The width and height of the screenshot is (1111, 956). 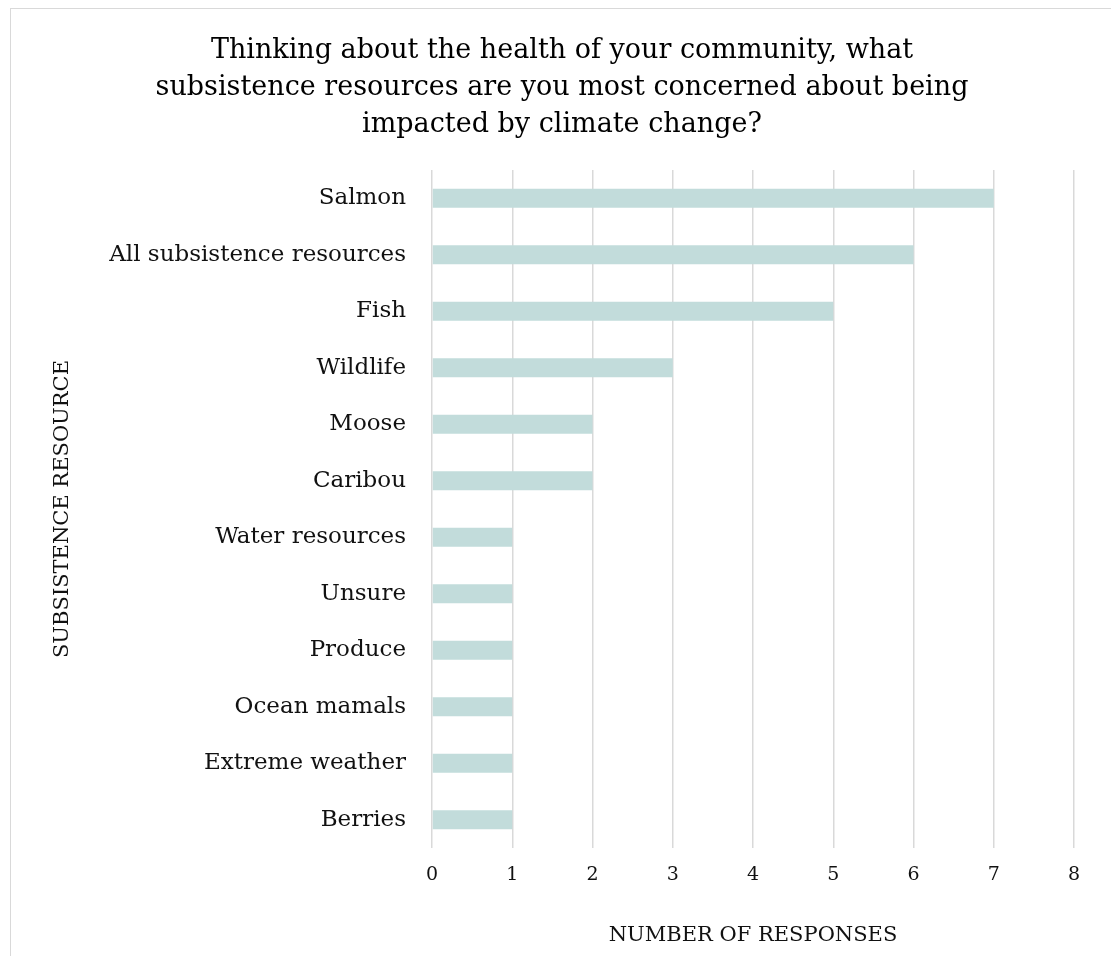 I want to click on y-tick-label: Caribou, so click(x=359, y=478).